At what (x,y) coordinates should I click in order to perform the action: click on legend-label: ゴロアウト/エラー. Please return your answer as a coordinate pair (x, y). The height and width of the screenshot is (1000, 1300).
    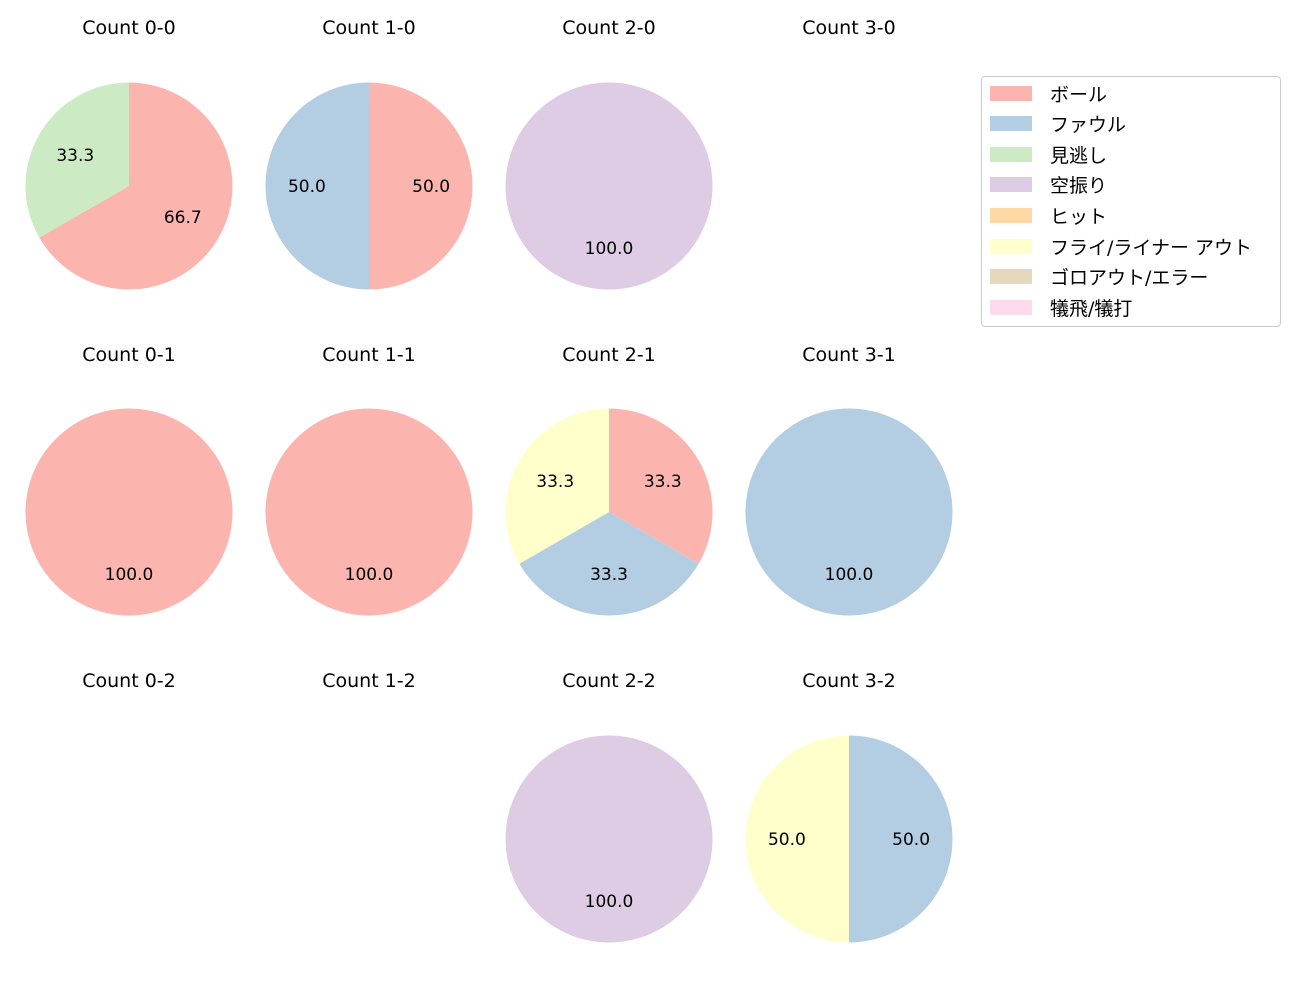
    Looking at the image, I should click on (1129, 278).